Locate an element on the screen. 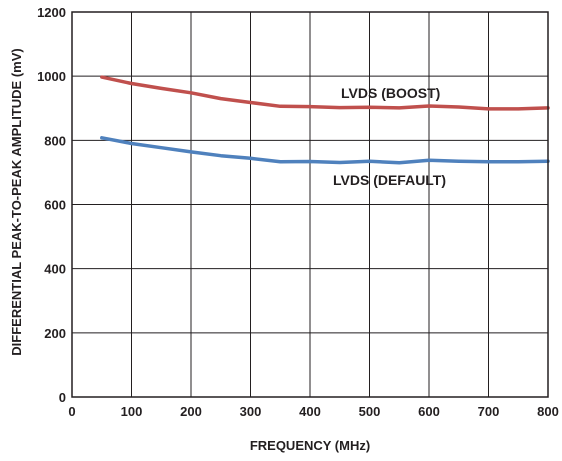  x-tick-label: 700 is located at coordinates (489, 411).